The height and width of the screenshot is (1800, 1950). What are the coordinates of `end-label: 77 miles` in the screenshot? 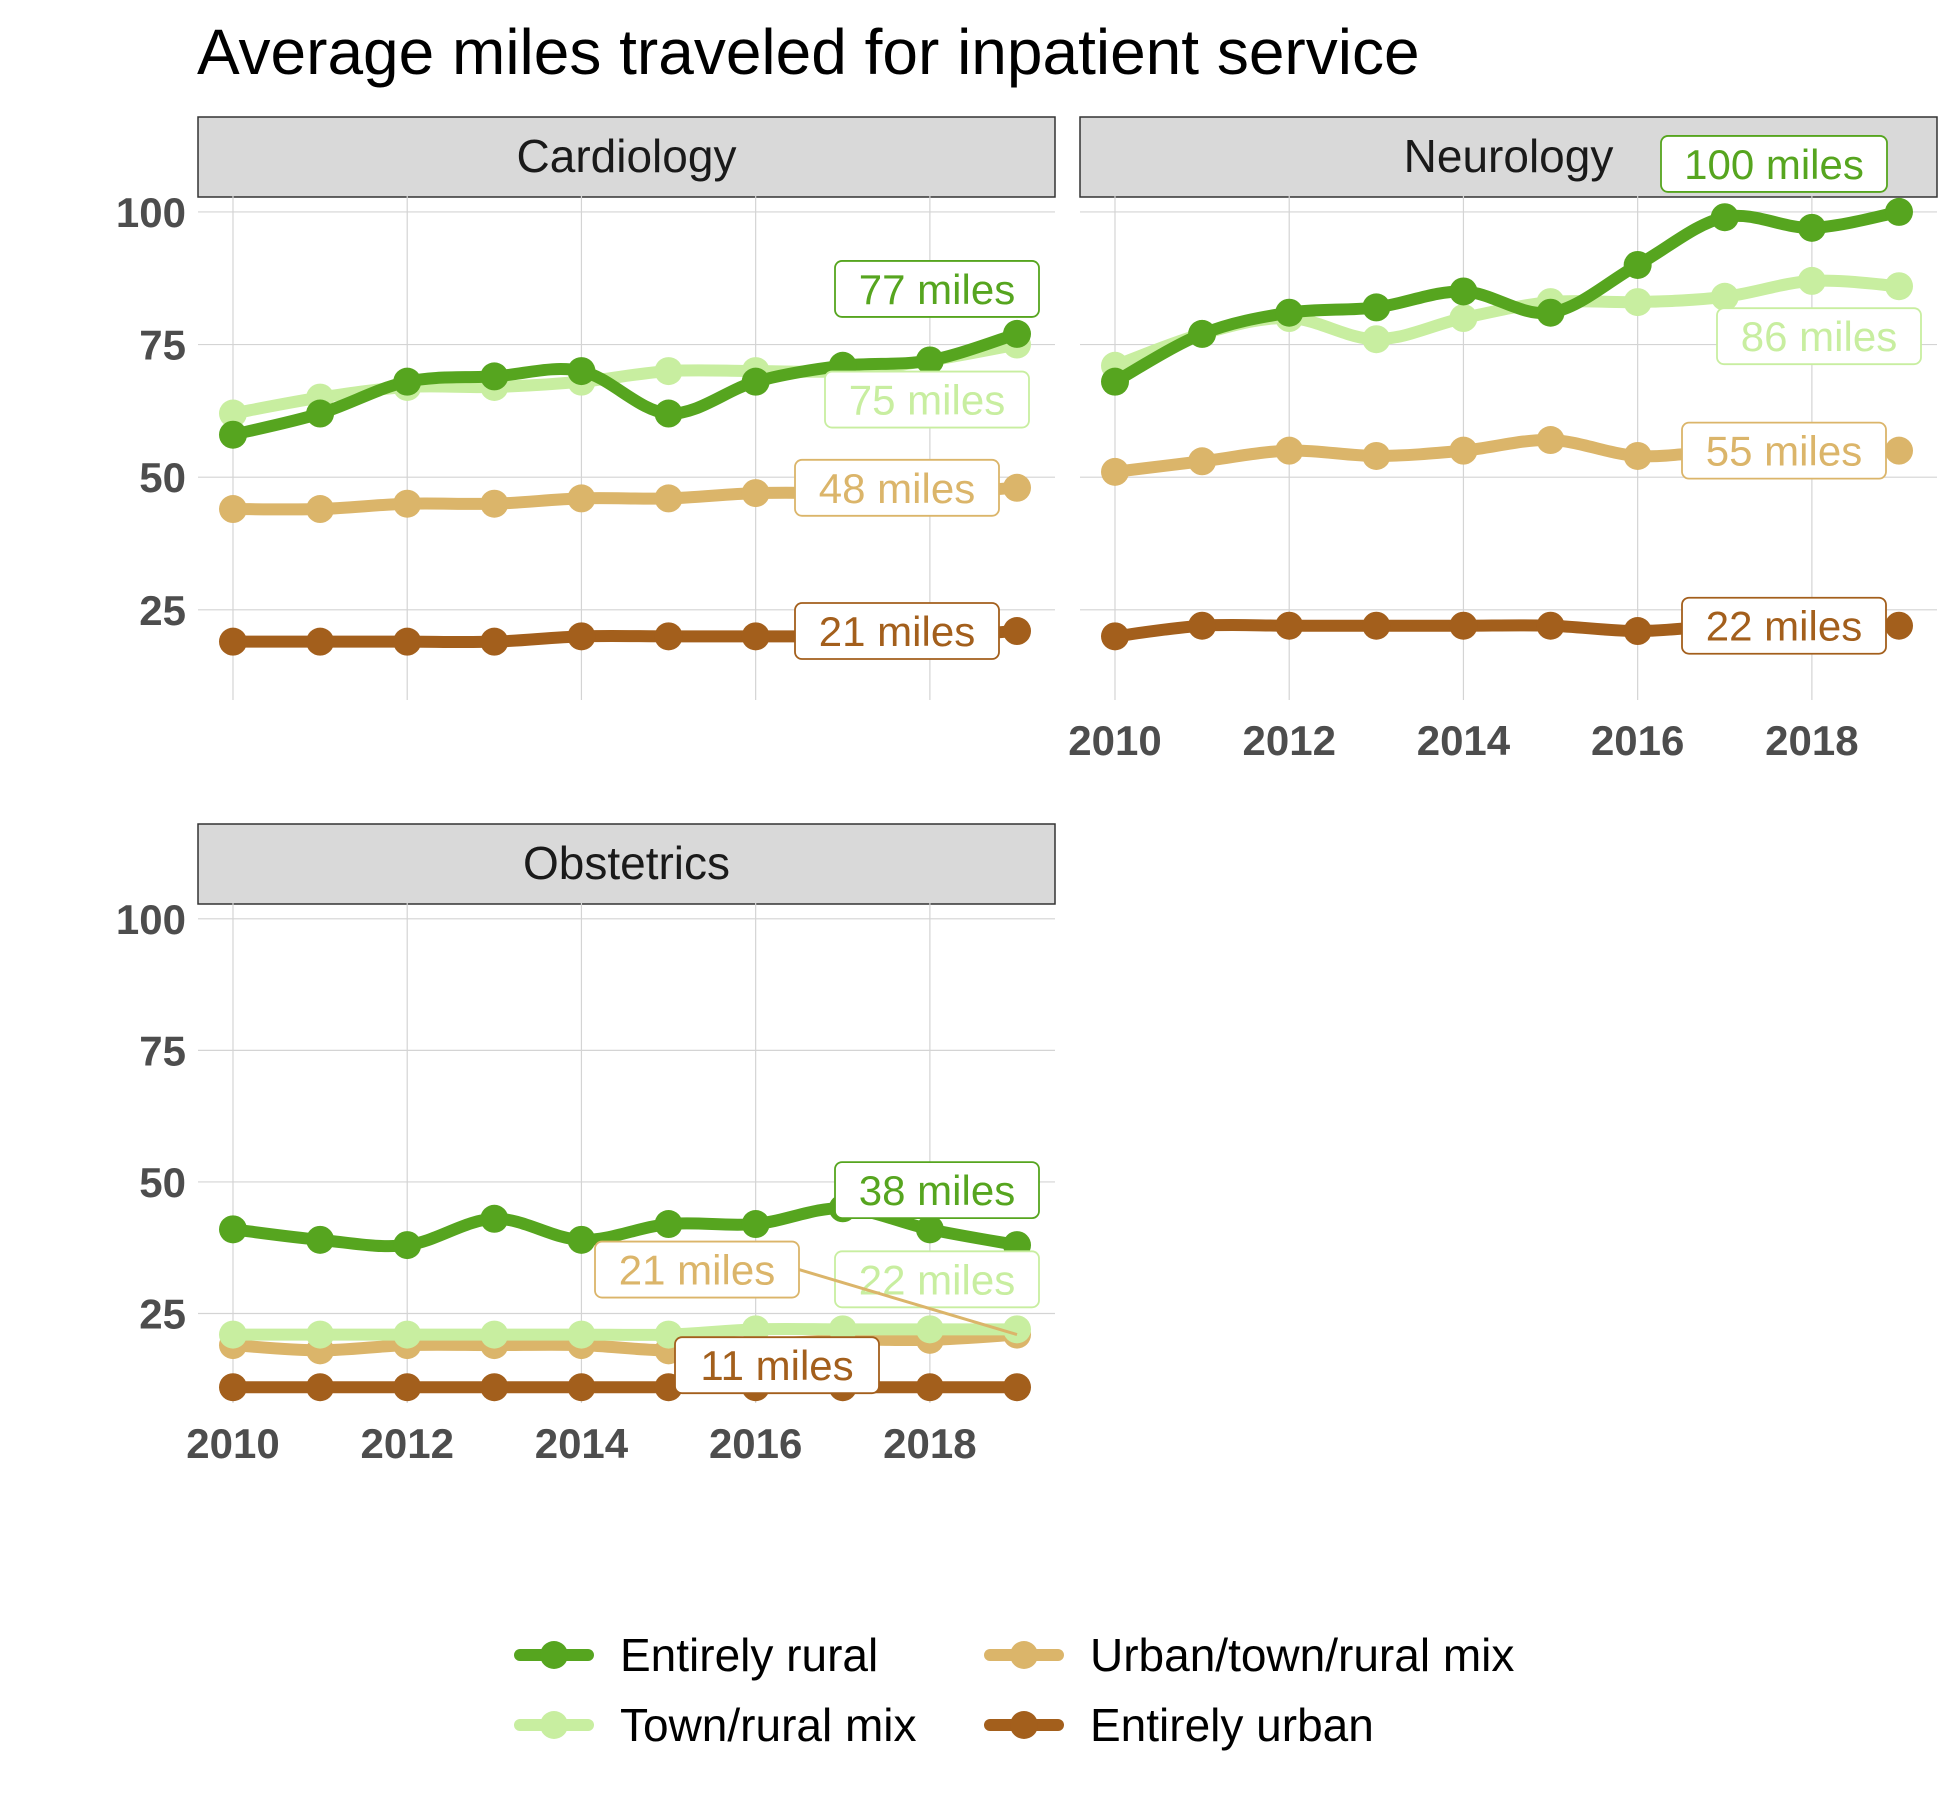 It's located at (937, 289).